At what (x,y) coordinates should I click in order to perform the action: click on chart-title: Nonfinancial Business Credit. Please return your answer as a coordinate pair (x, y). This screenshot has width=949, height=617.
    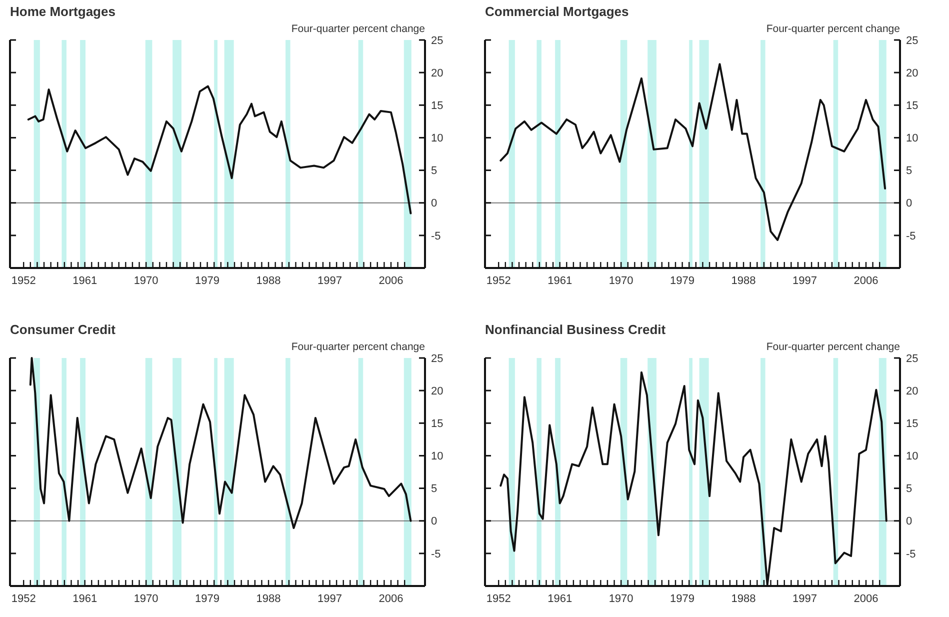
    Looking at the image, I should click on (575, 329).